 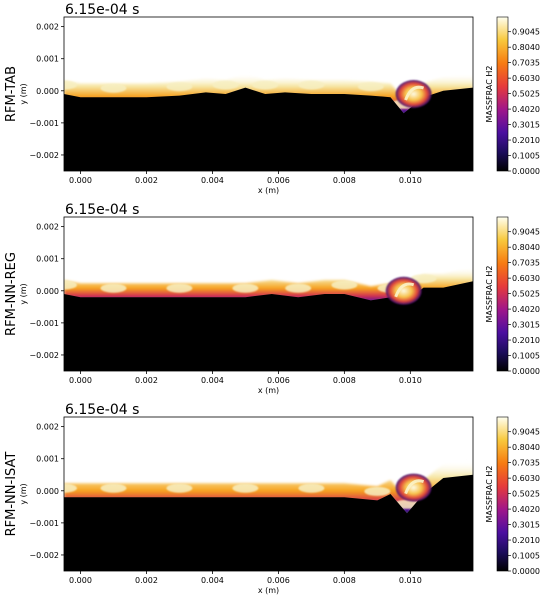 What do you see at coordinates (11, 494) in the screenshot?
I see `row-label: RFM-NN-ISAT` at bounding box center [11, 494].